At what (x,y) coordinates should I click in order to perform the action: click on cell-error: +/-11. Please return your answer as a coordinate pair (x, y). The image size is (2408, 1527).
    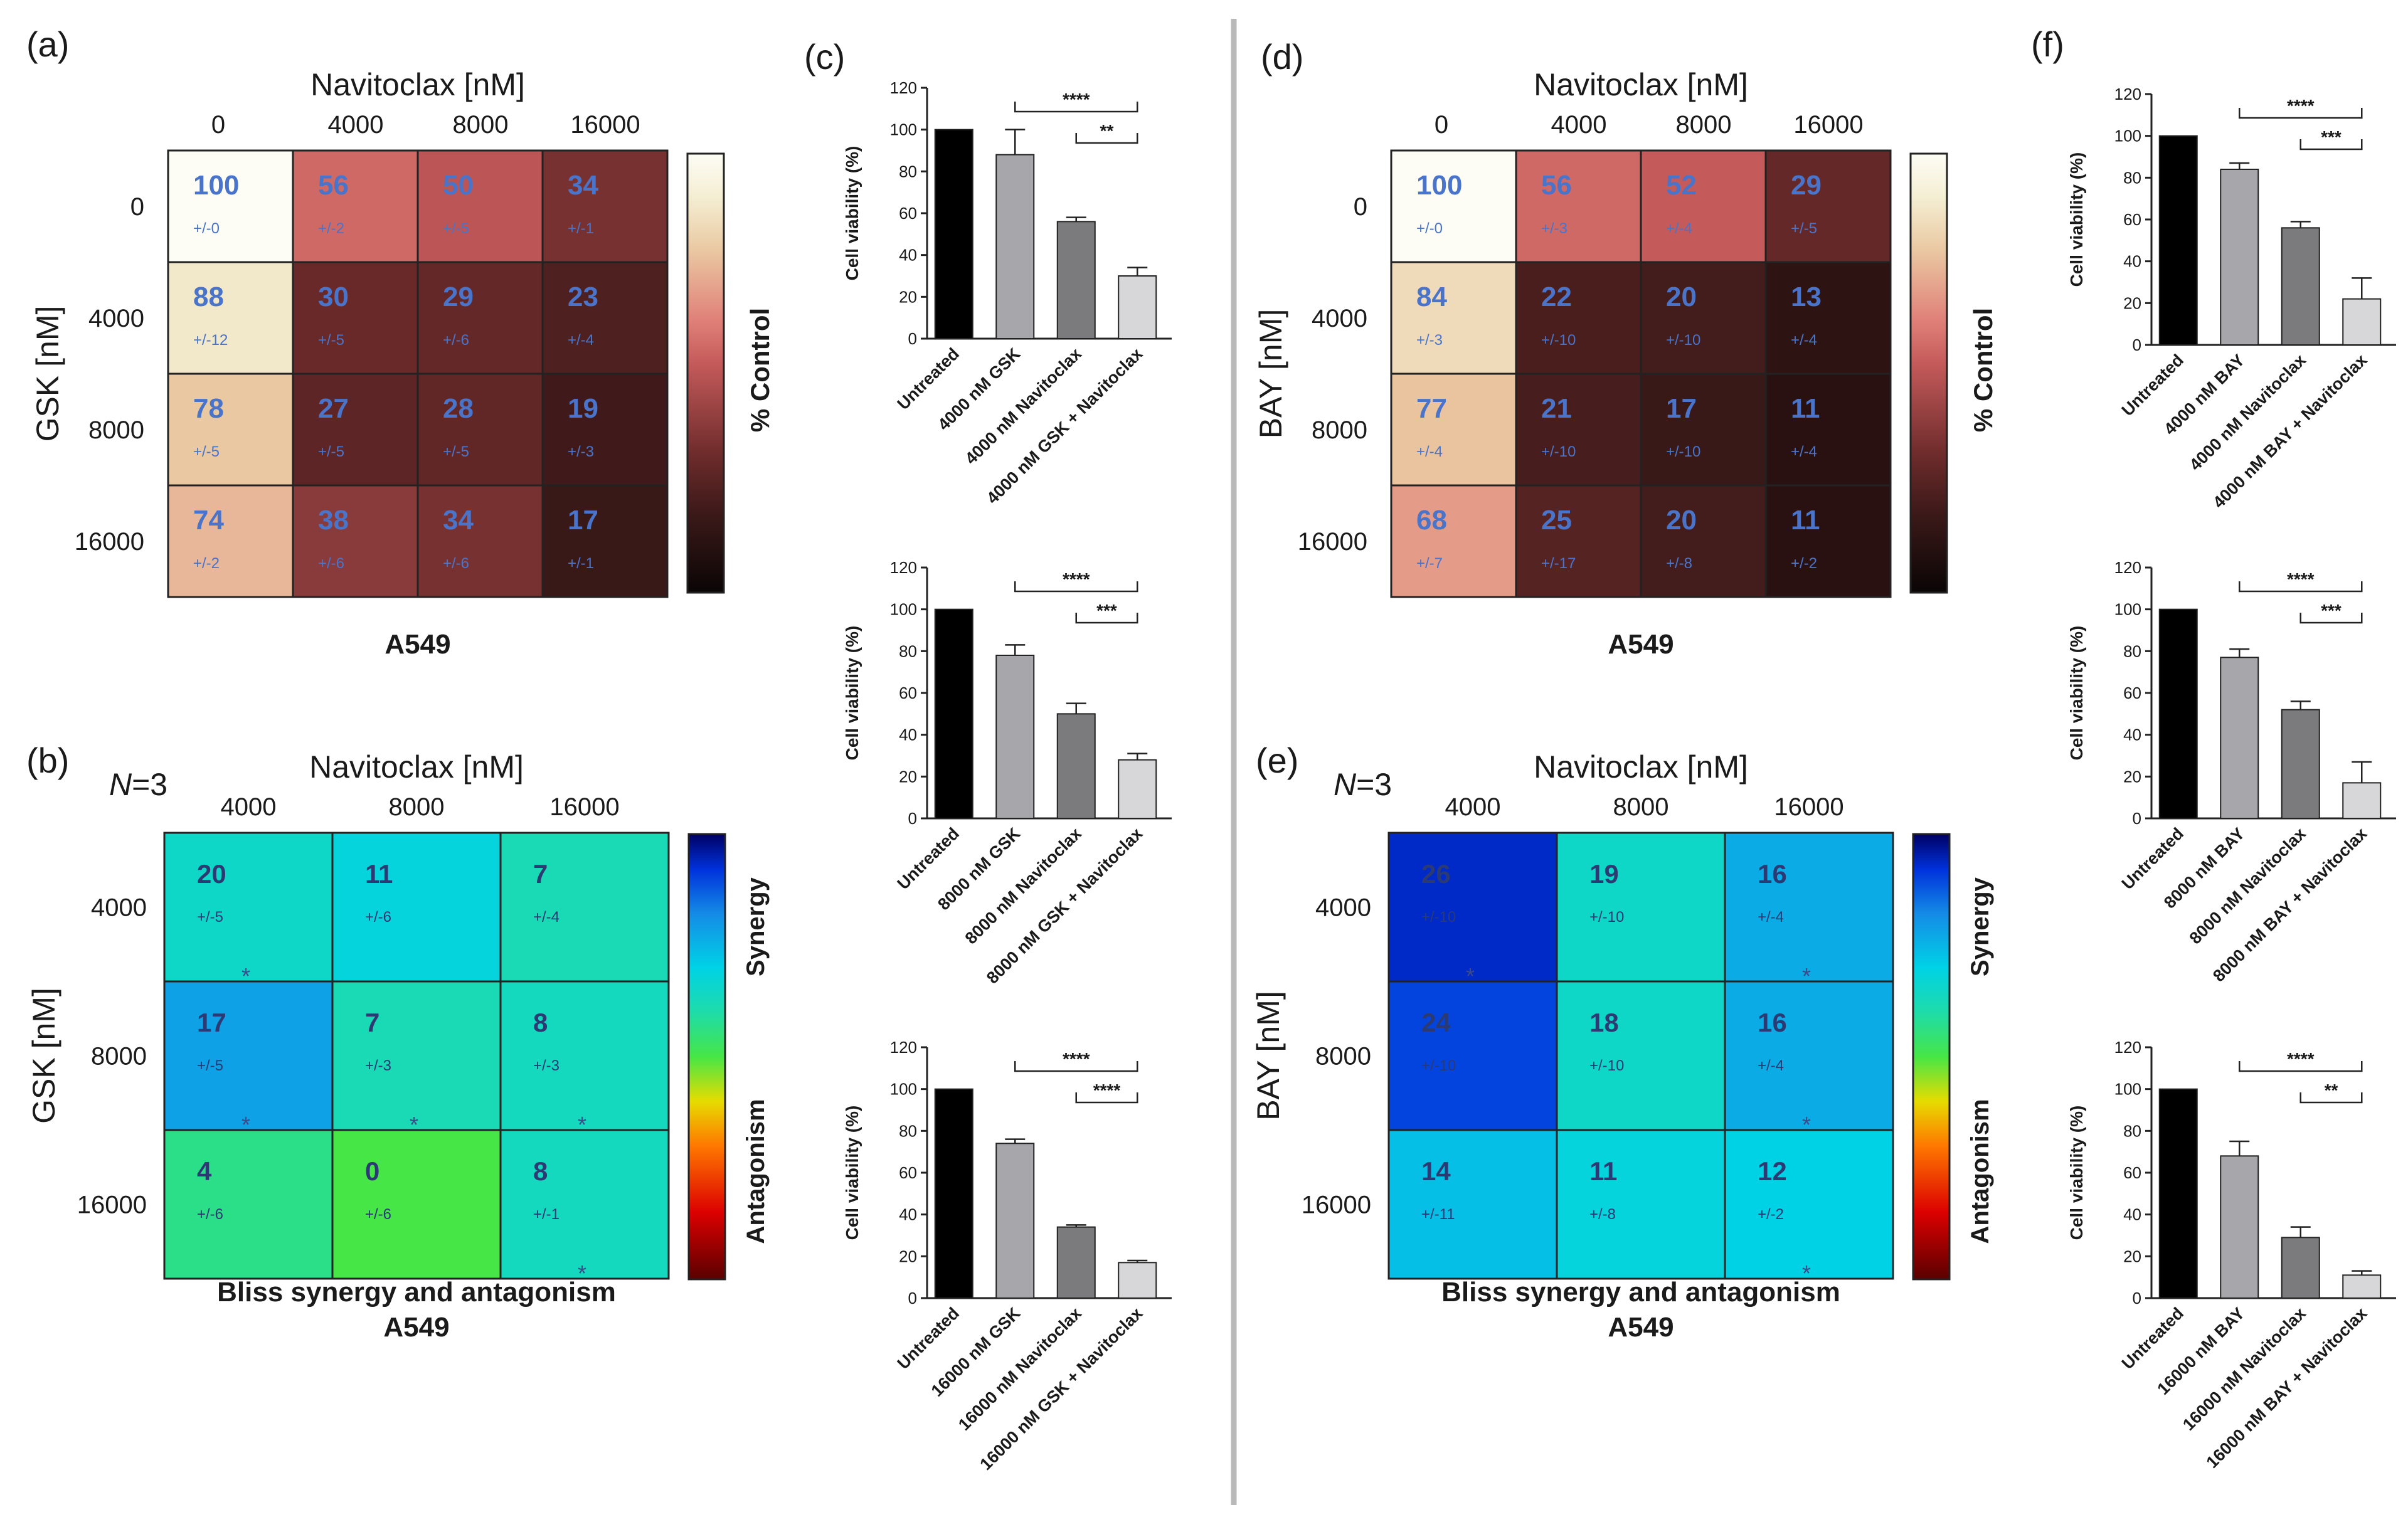
    Looking at the image, I should click on (1438, 1214).